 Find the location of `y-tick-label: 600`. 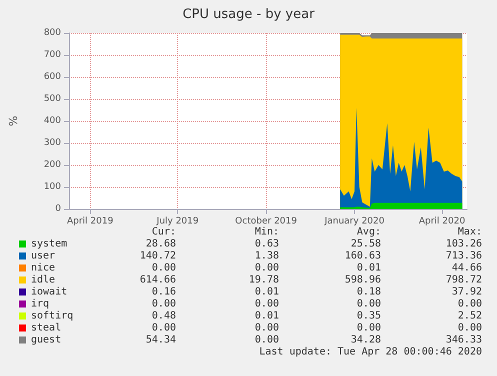

y-tick-label: 600 is located at coordinates (53, 77).